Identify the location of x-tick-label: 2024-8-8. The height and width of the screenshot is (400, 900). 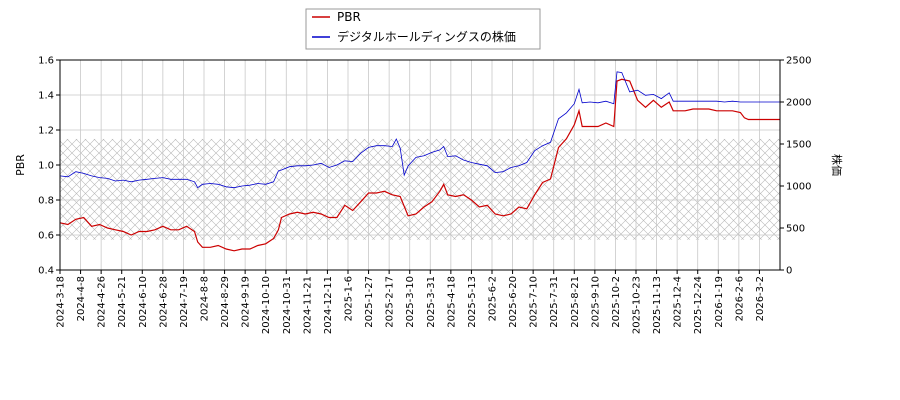
(205, 298).